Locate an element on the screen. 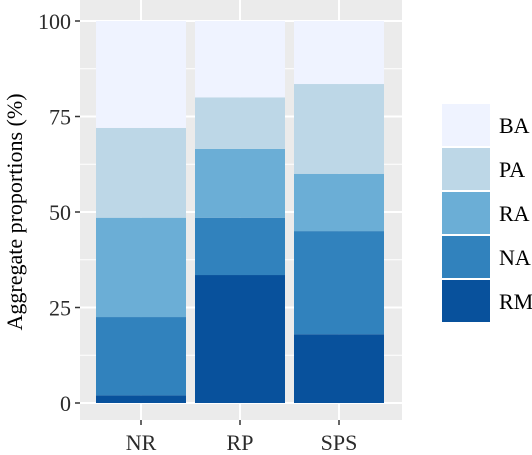  y-tick-label: 100 is located at coordinates (54, 21).